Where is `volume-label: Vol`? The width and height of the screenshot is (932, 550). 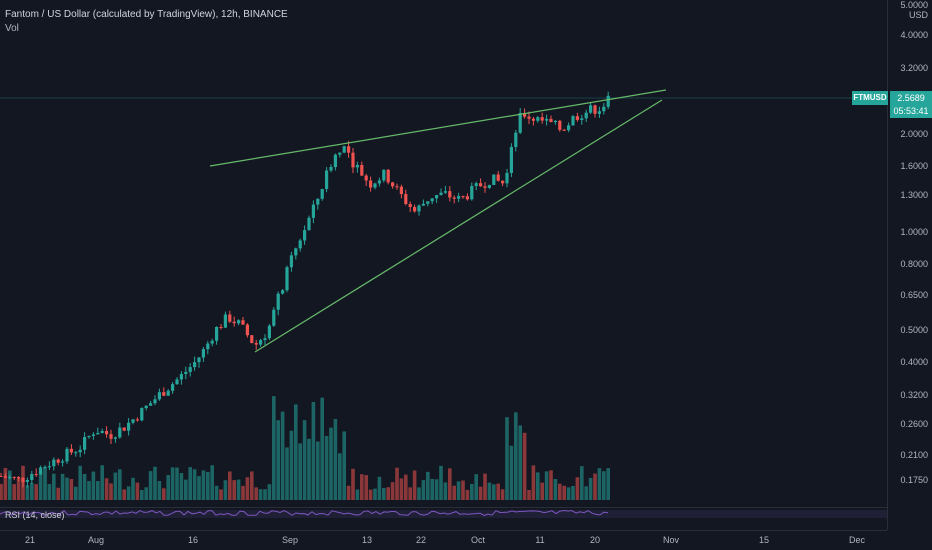 volume-label: Vol is located at coordinates (12, 28).